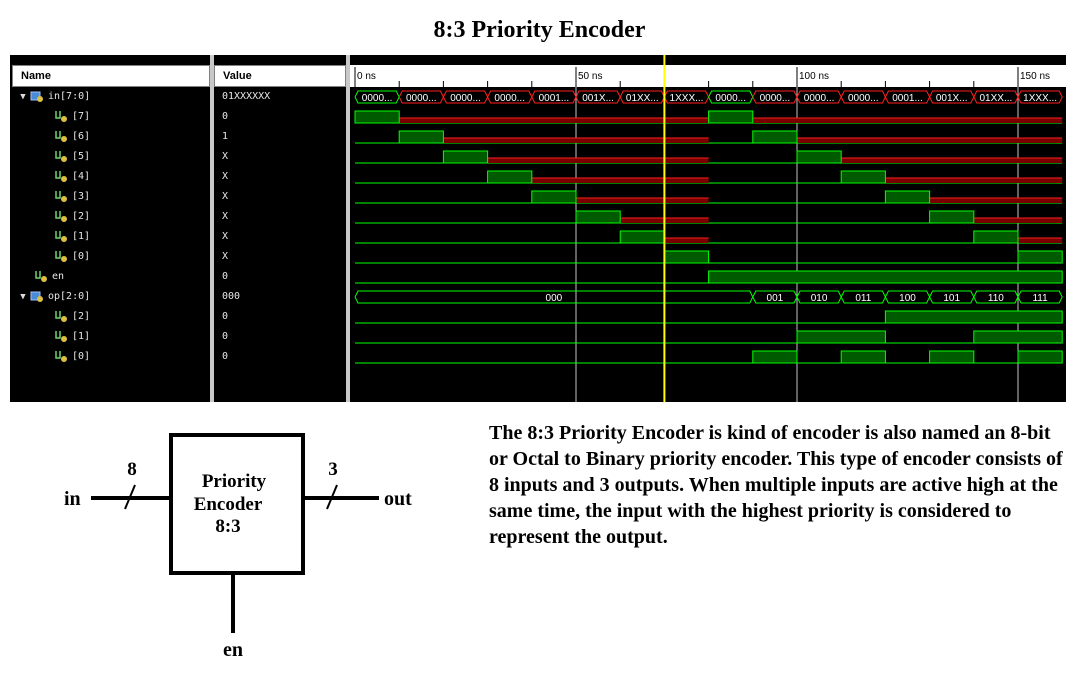  What do you see at coordinates (81, 356) in the screenshot?
I see `signal-name-label: [0]` at bounding box center [81, 356].